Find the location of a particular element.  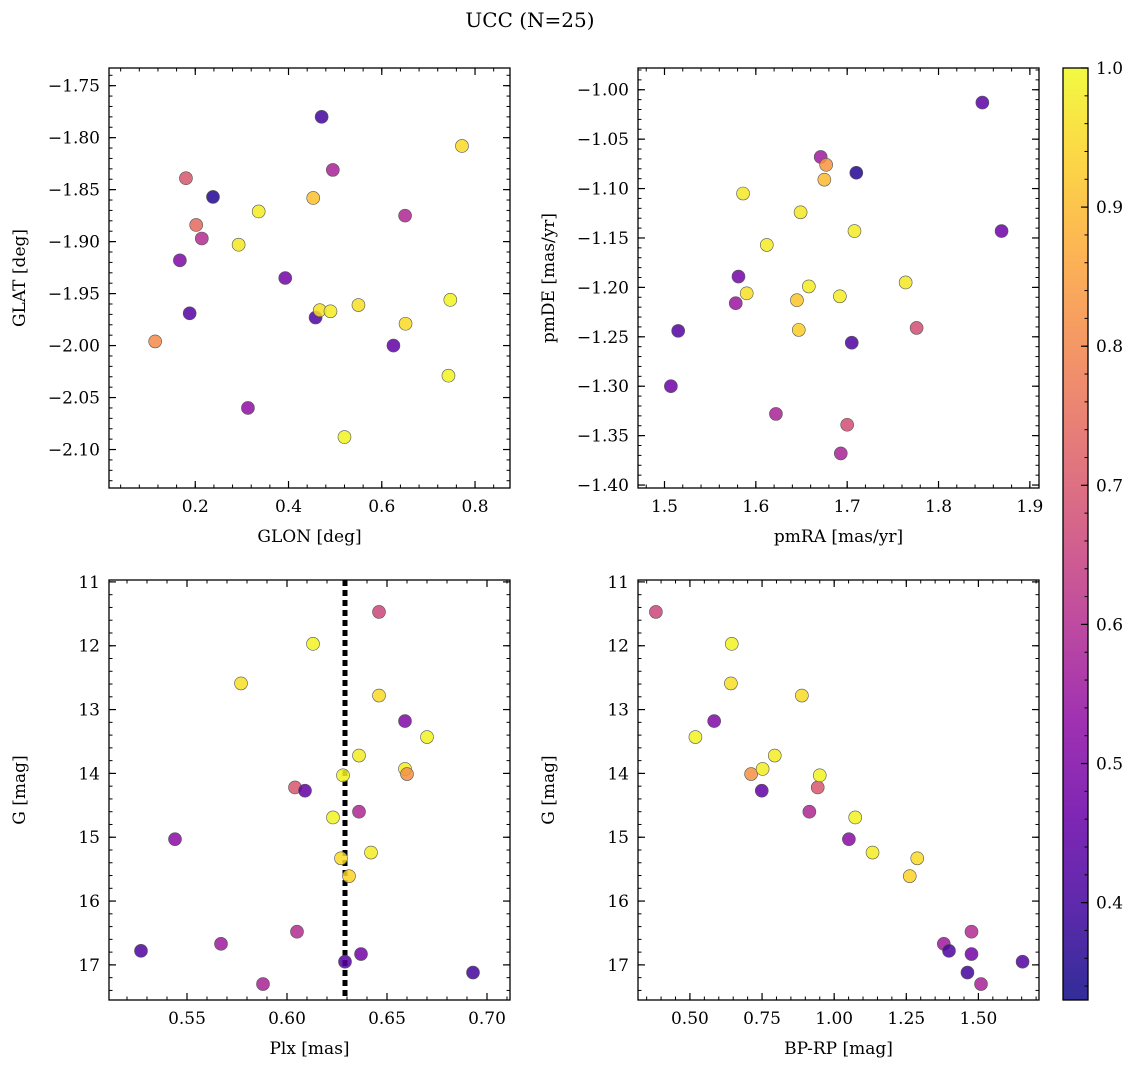

y-tick-label: −1.90 is located at coordinates (74, 243).